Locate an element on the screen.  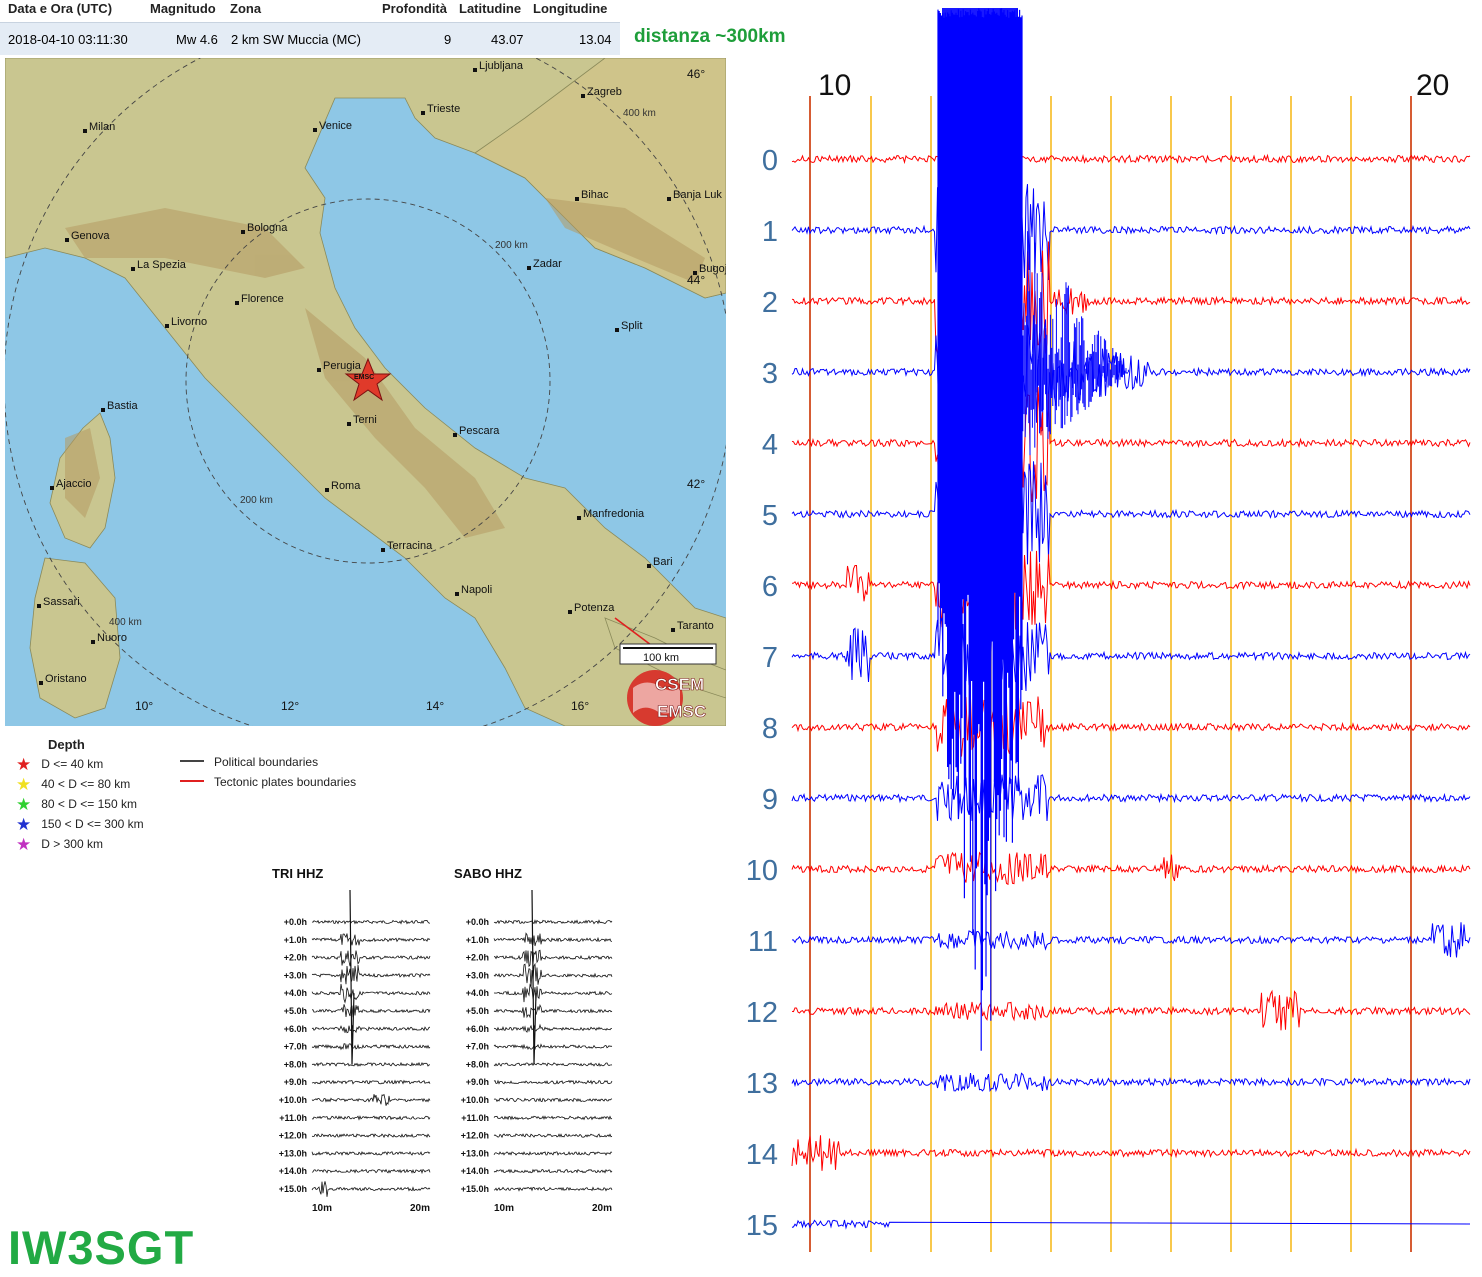
distance-note: distanza ~300km is located at coordinates (710, 36).